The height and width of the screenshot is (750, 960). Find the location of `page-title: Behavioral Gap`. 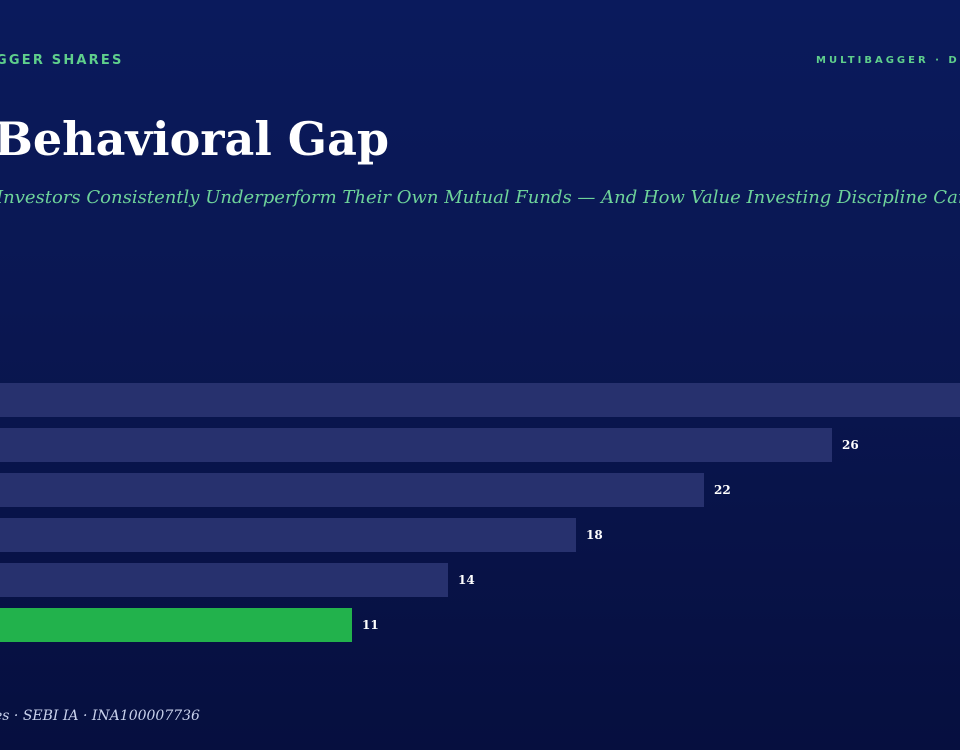

page-title: Behavioral Gap is located at coordinates (195, 139).